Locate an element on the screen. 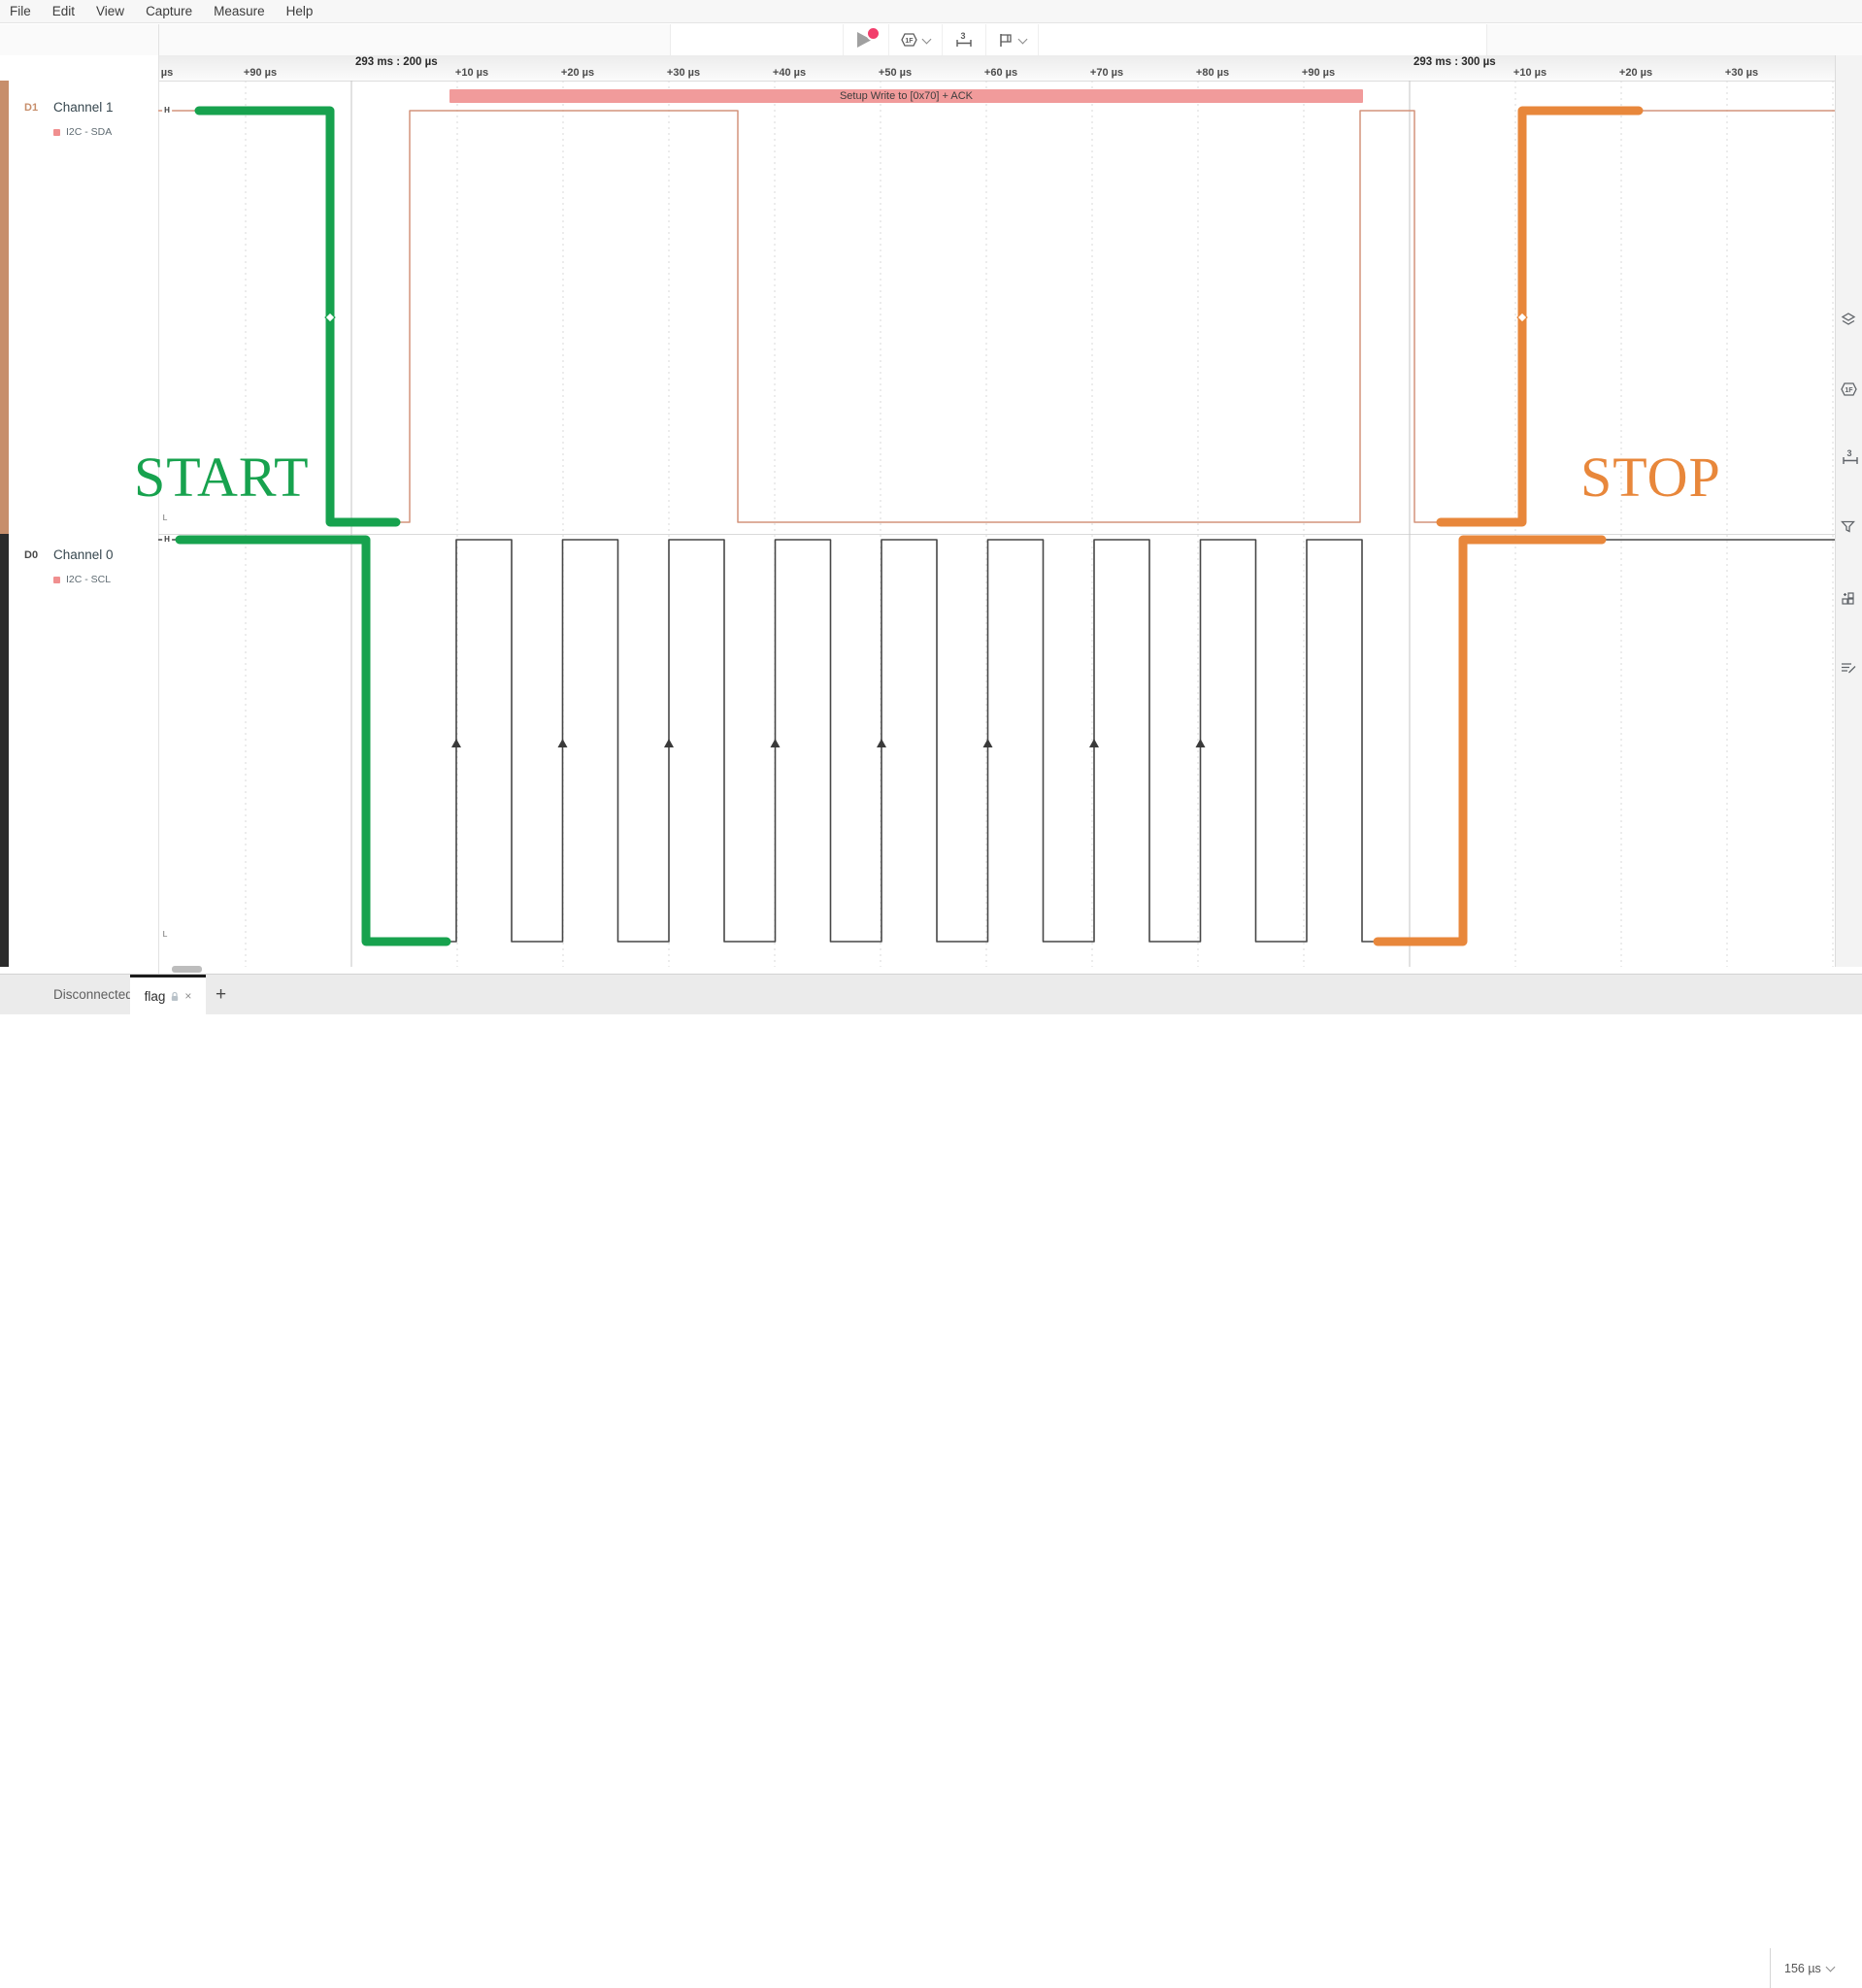 This screenshot has width=1862, height=1988. timeline-ruler-background is located at coordinates (1010, 69).